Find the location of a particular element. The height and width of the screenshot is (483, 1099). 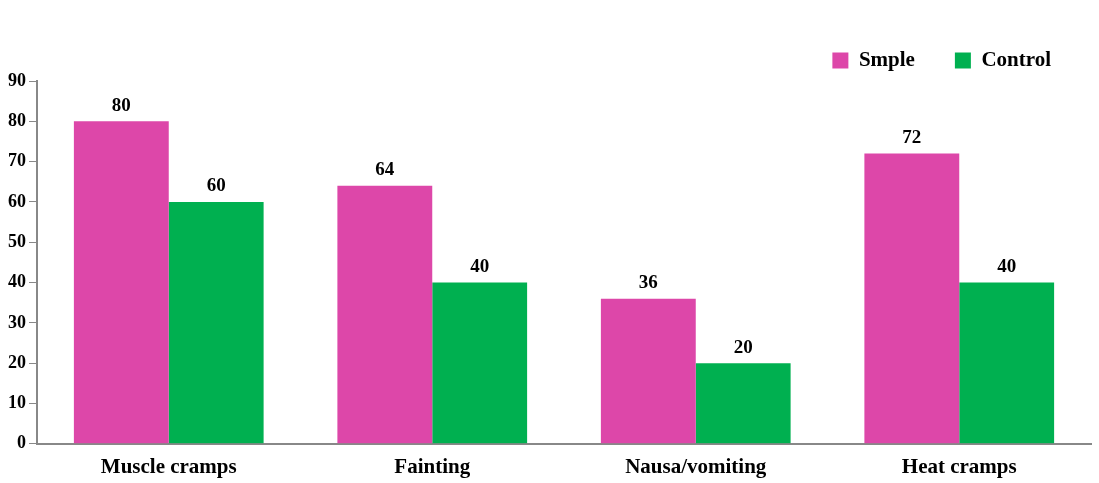

y-tick-label: 30 is located at coordinates (17, 321).